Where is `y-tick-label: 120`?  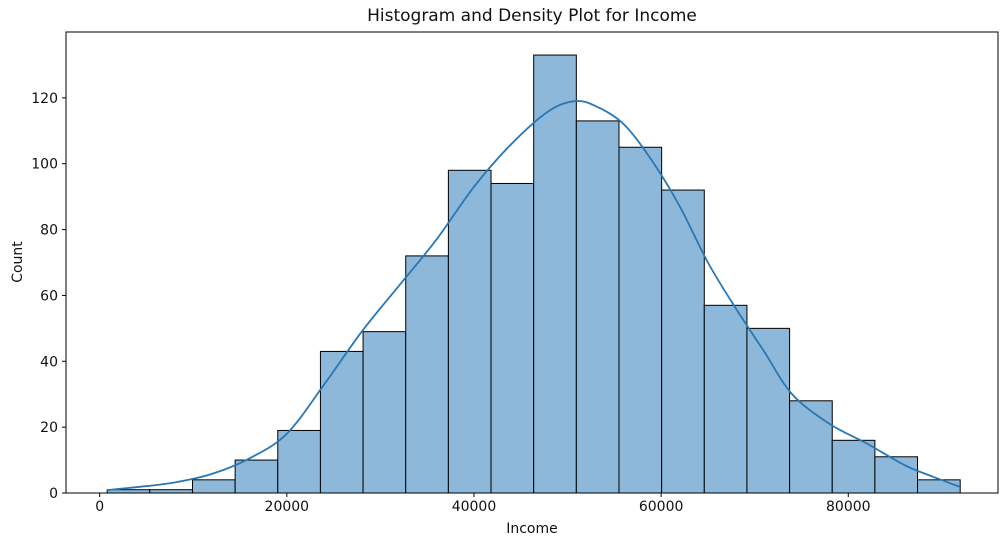
y-tick-label: 120 is located at coordinates (44, 99).